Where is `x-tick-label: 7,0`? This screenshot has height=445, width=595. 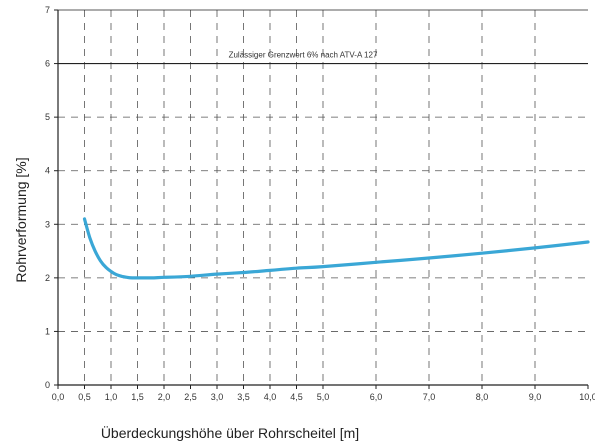
x-tick-label: 7,0 is located at coordinates (429, 397).